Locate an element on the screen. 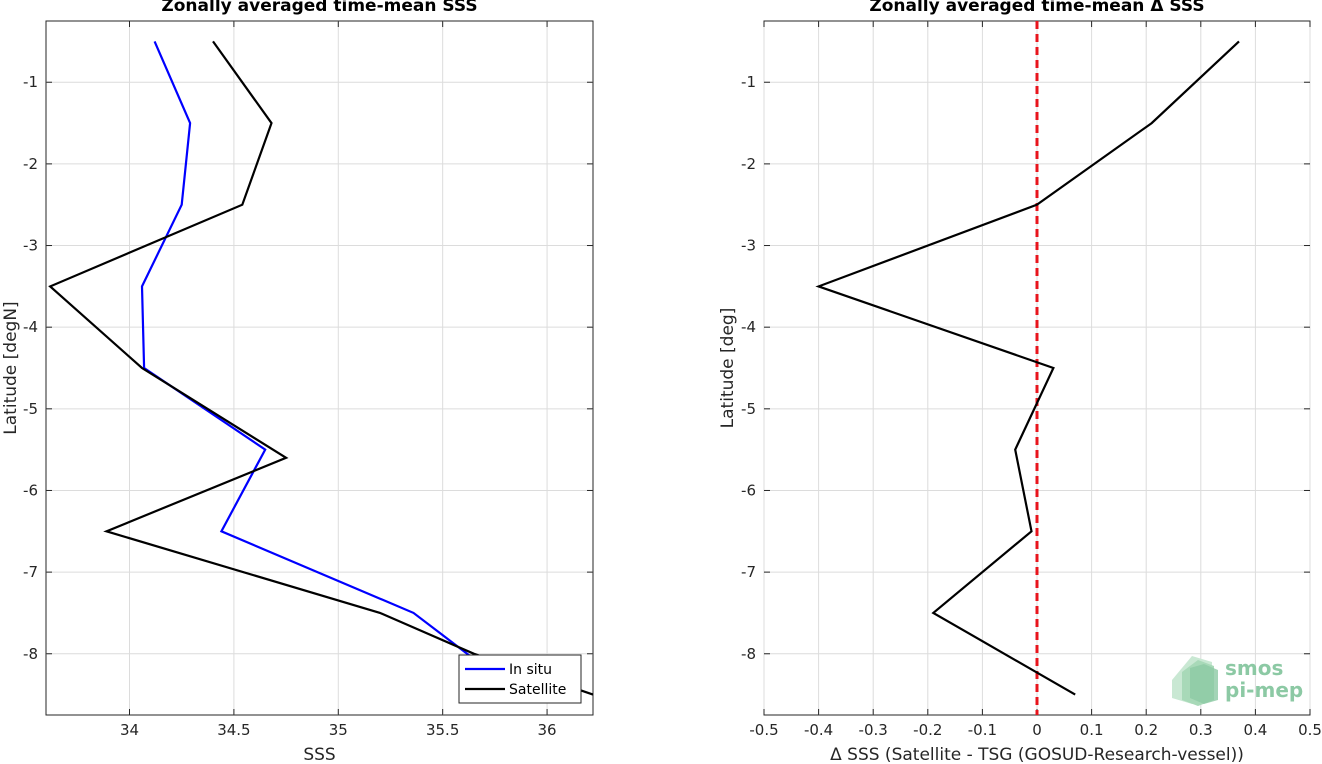  x-tick-label: -0.2 is located at coordinates (927, 730).